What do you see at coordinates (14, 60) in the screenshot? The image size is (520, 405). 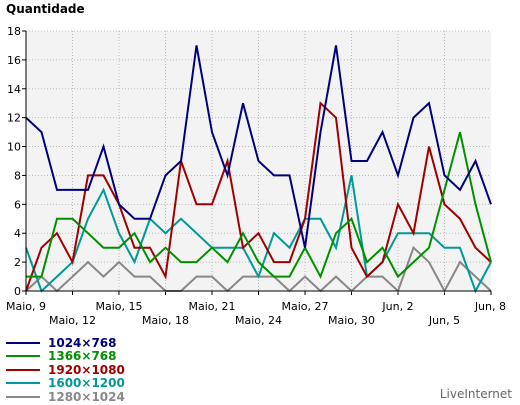 I see `y-tick-label: 16` at bounding box center [14, 60].